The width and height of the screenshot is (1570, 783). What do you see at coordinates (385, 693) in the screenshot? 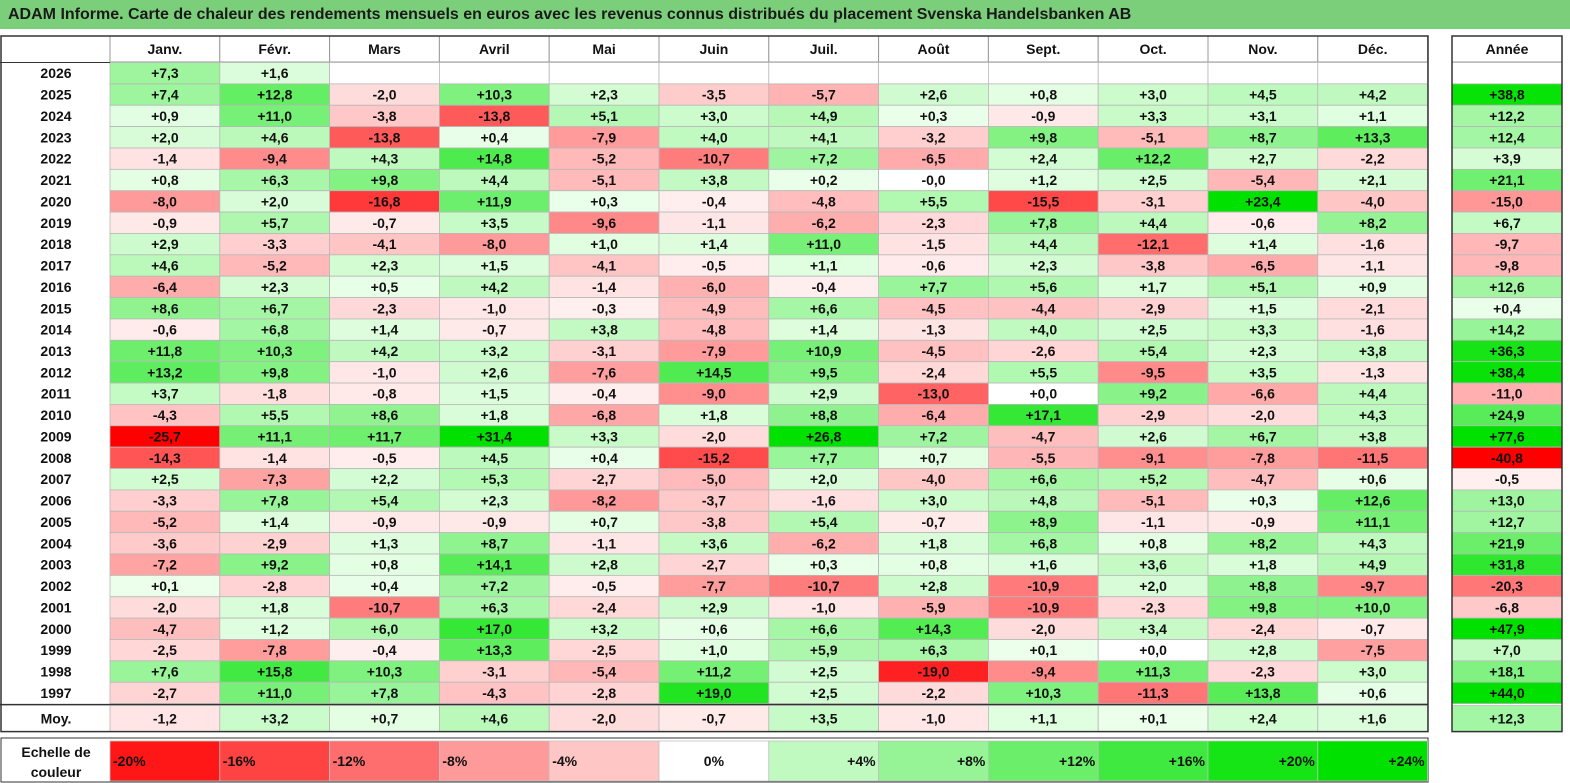
I see `cell-value: +7,8` at bounding box center [385, 693].